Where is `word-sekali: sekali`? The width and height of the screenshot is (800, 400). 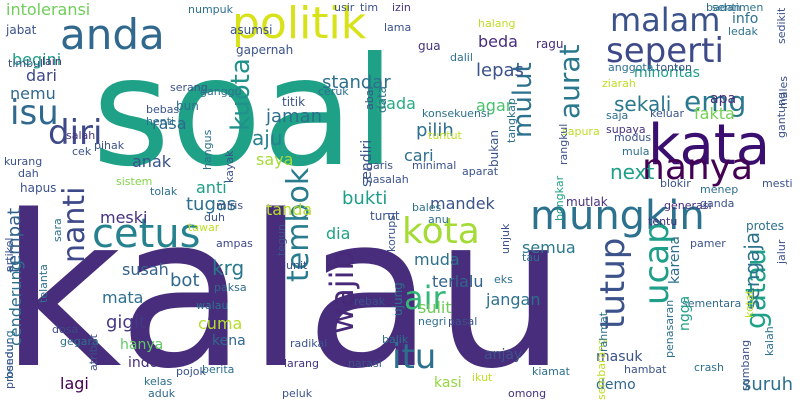 word-sekali: sekali is located at coordinates (643, 104).